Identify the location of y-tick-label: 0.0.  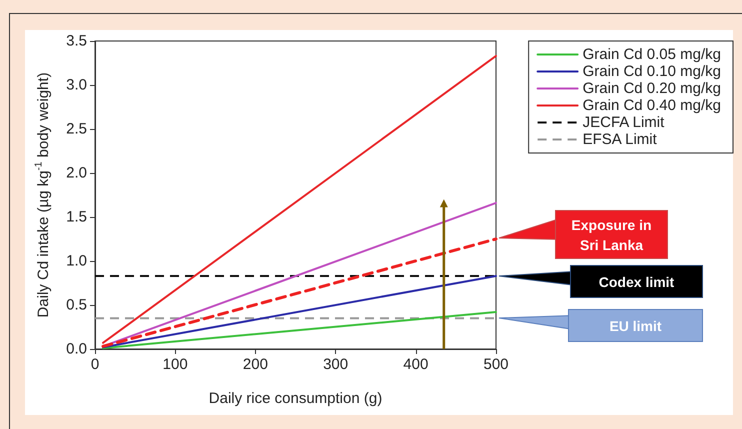
(76, 349).